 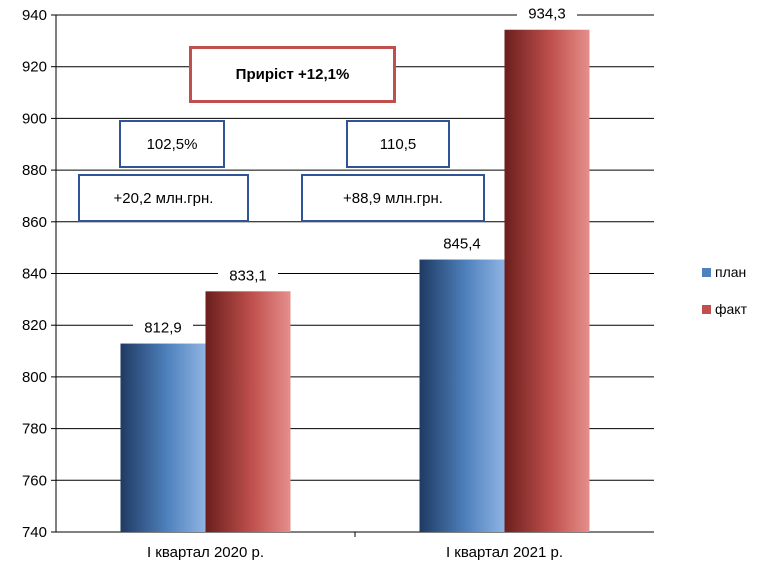 I want to click on data-label: 812,9, so click(x=163, y=328).